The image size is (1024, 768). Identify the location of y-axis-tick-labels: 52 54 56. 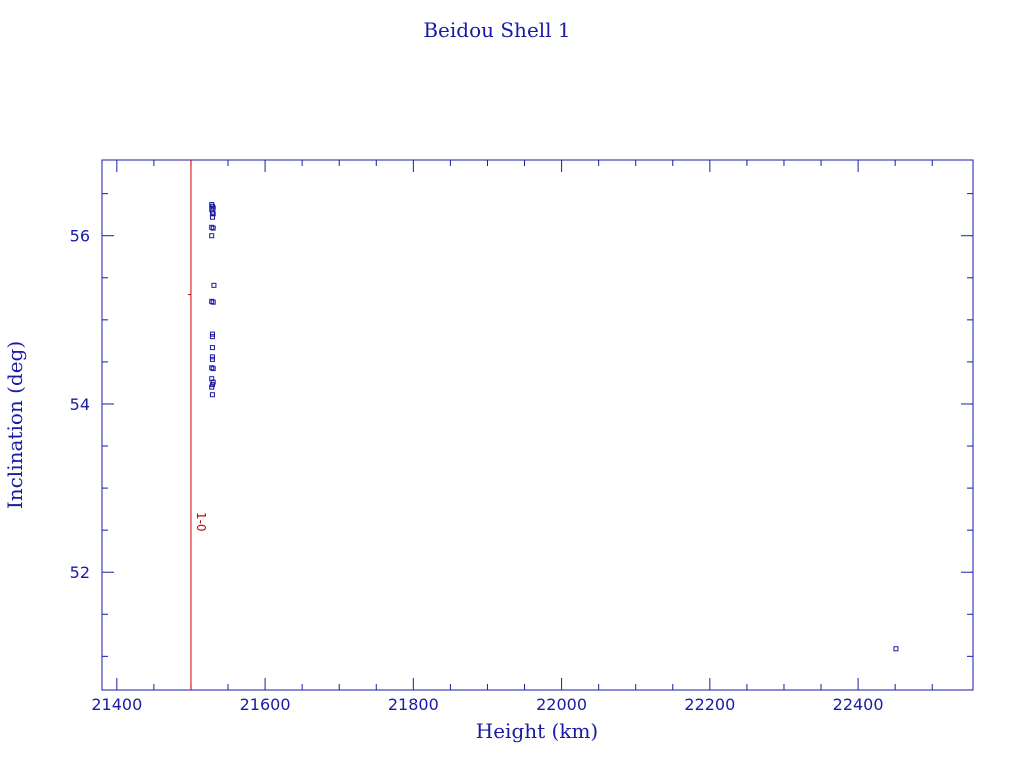
(80, 405).